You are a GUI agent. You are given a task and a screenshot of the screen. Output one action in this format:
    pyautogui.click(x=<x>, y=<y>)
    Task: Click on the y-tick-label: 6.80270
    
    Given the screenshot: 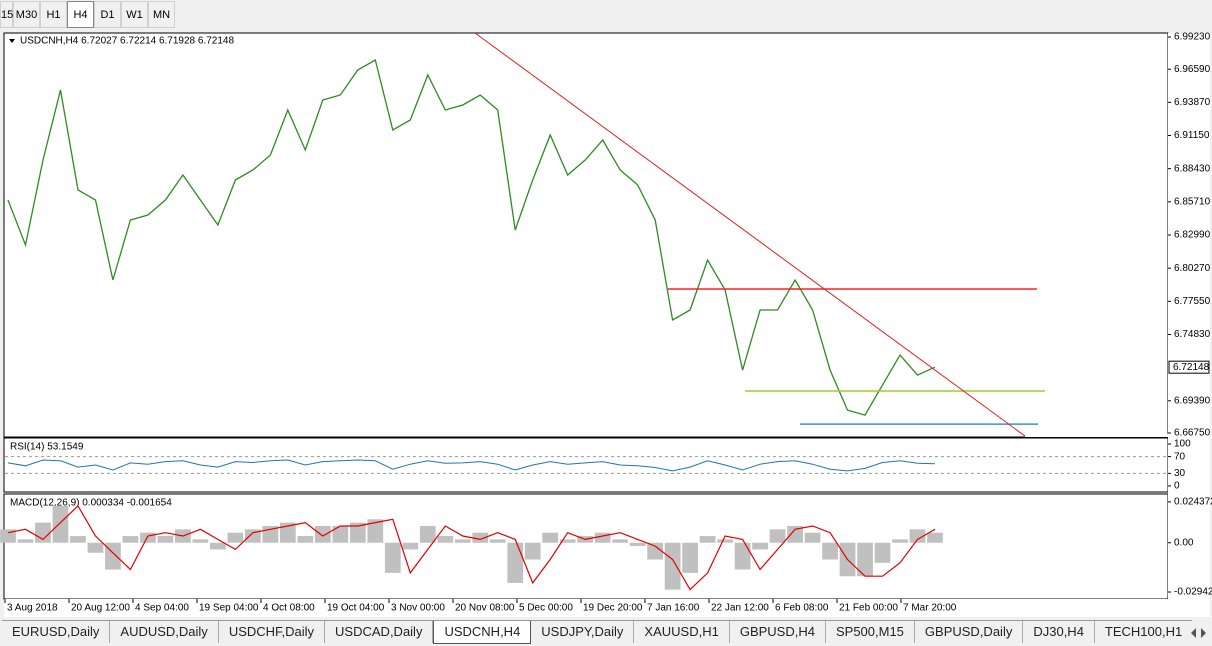 What is the action you would take?
    pyautogui.click(x=1192, y=268)
    